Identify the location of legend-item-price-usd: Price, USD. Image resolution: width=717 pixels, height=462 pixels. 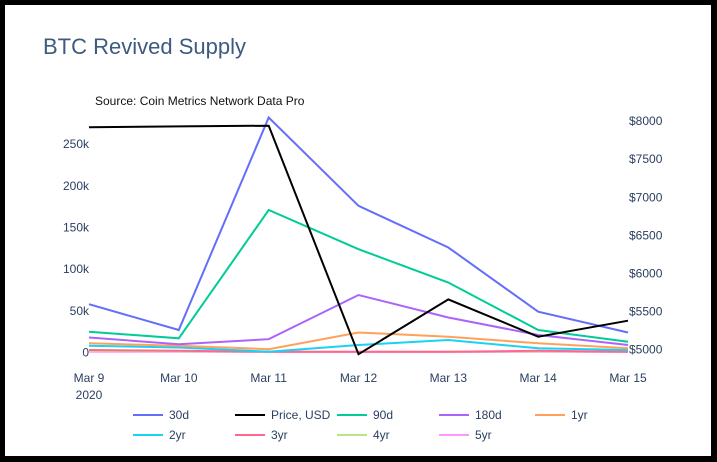
(283, 415).